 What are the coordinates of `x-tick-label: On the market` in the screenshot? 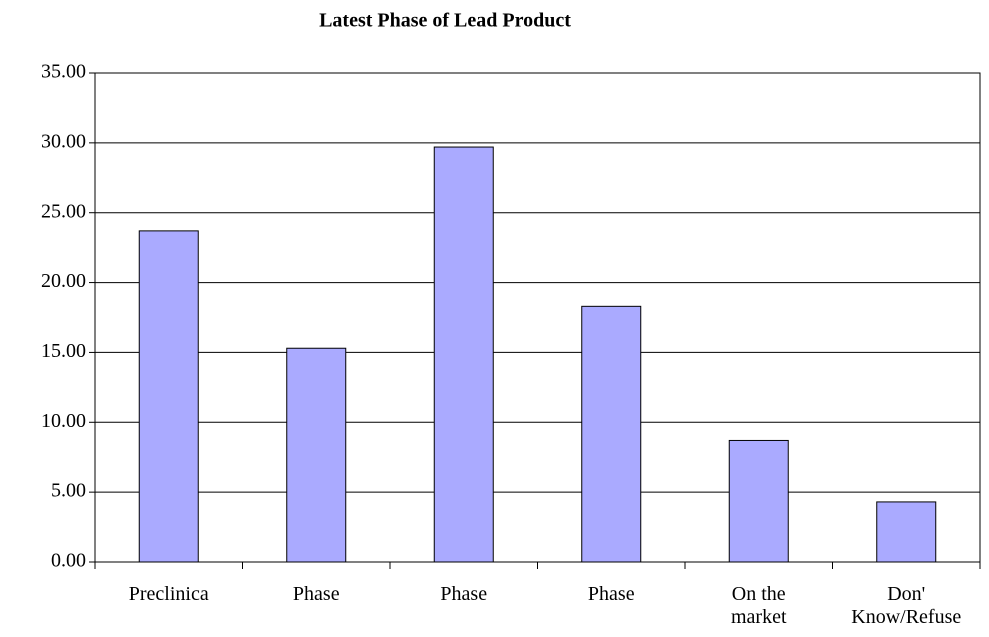 It's located at (758, 605).